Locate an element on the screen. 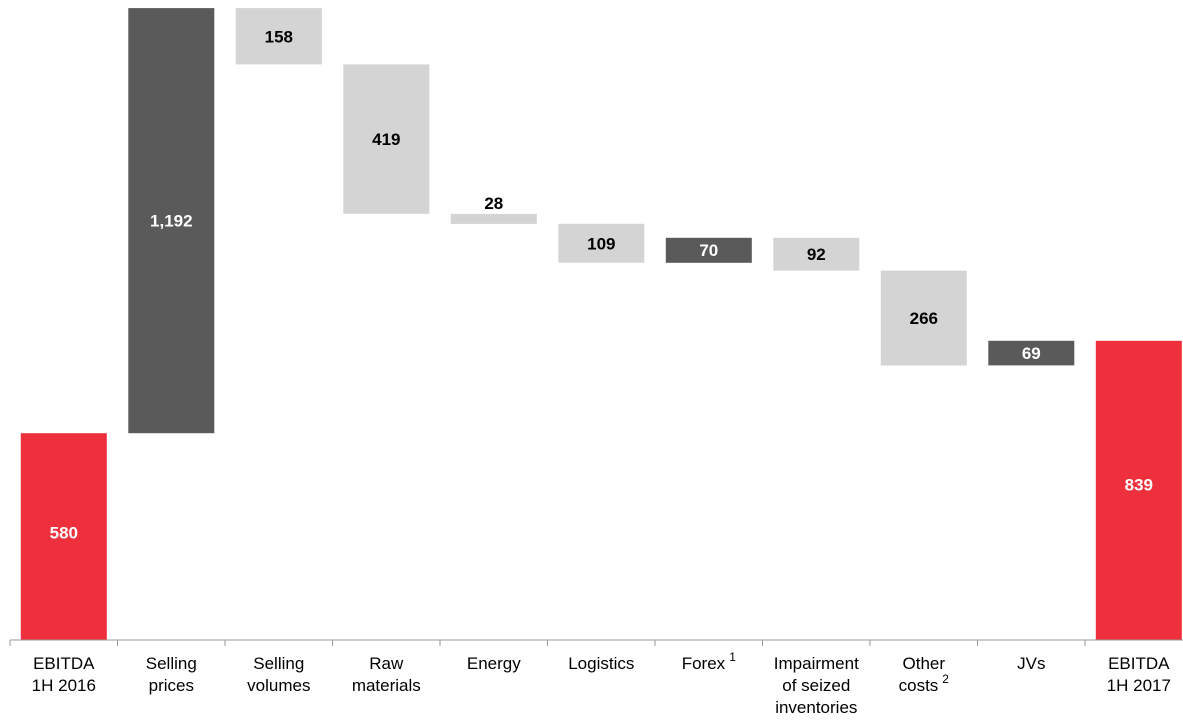 The width and height of the screenshot is (1183, 722). value-label-6: 70 is located at coordinates (708, 250).